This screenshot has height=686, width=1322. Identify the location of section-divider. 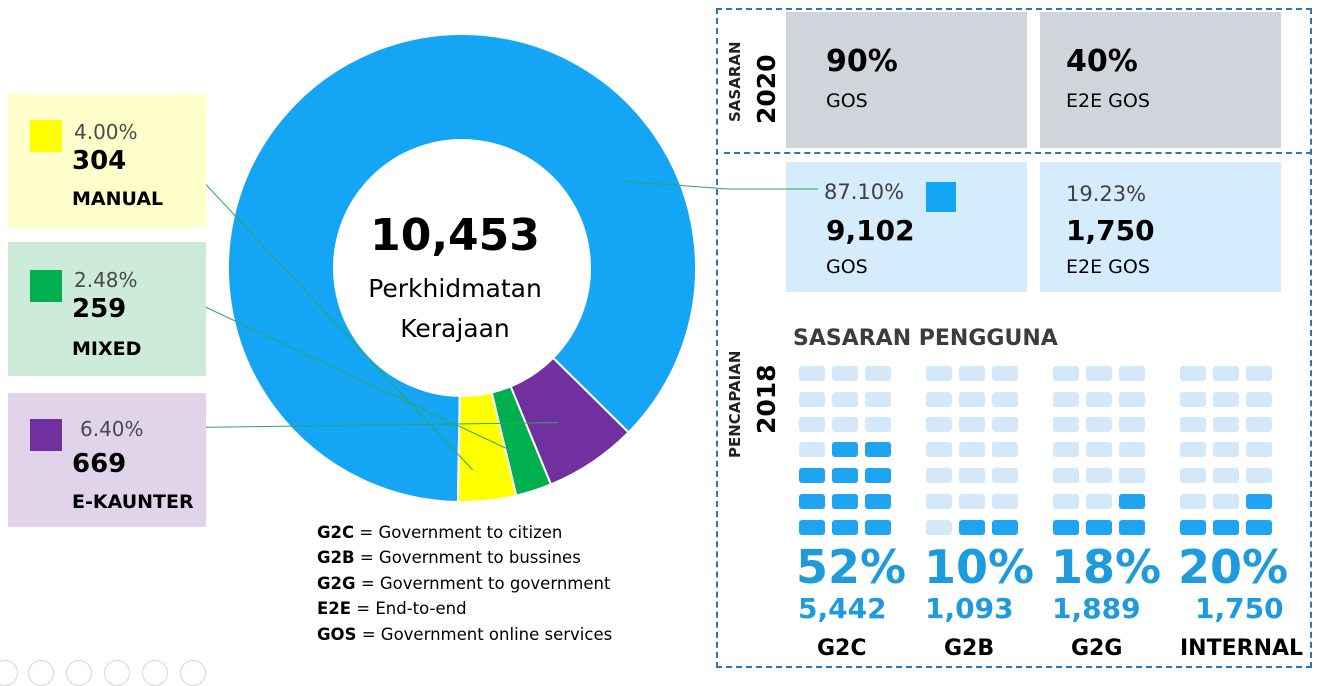
(1018, 153).